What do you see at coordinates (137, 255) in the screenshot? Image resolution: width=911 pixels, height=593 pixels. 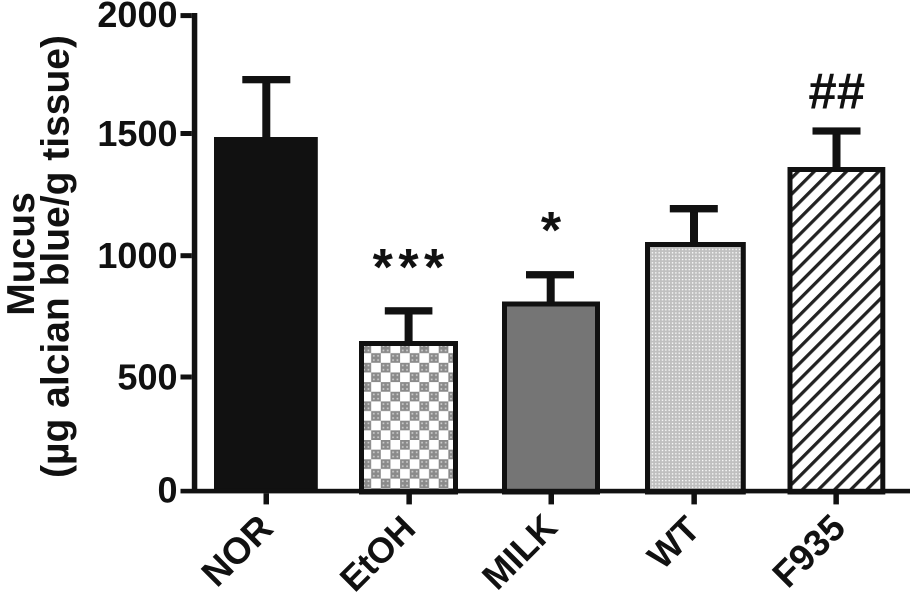 I see `svg-text: 1000` at bounding box center [137, 255].